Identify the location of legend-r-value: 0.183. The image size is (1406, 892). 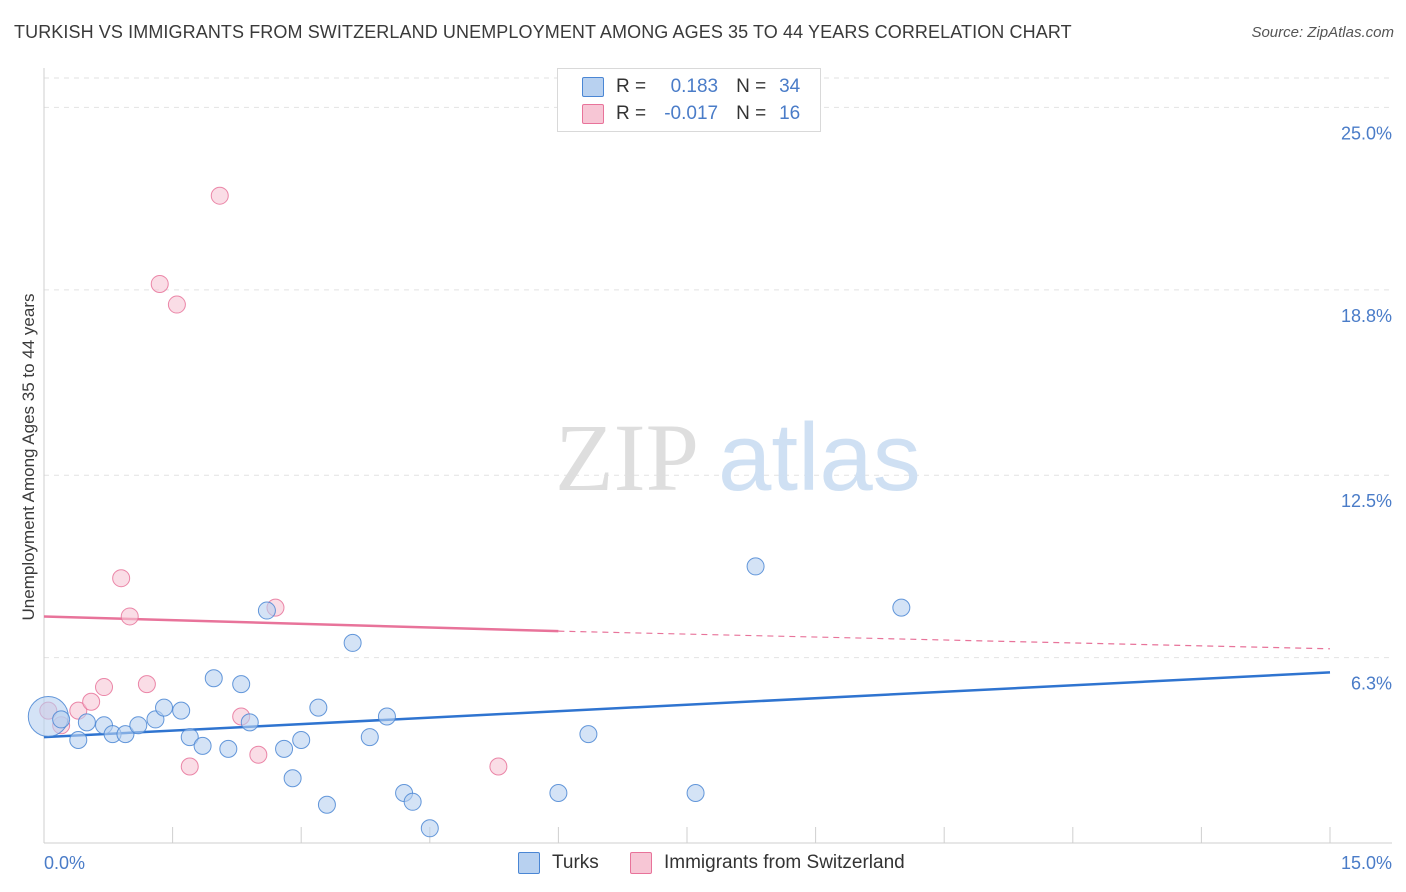
(694, 86).